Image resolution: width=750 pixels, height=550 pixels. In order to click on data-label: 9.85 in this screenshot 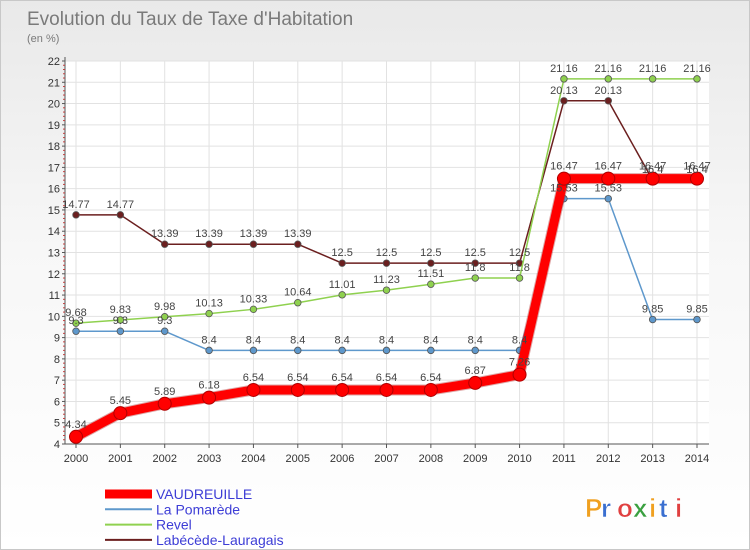, I will do `click(696, 310)`.